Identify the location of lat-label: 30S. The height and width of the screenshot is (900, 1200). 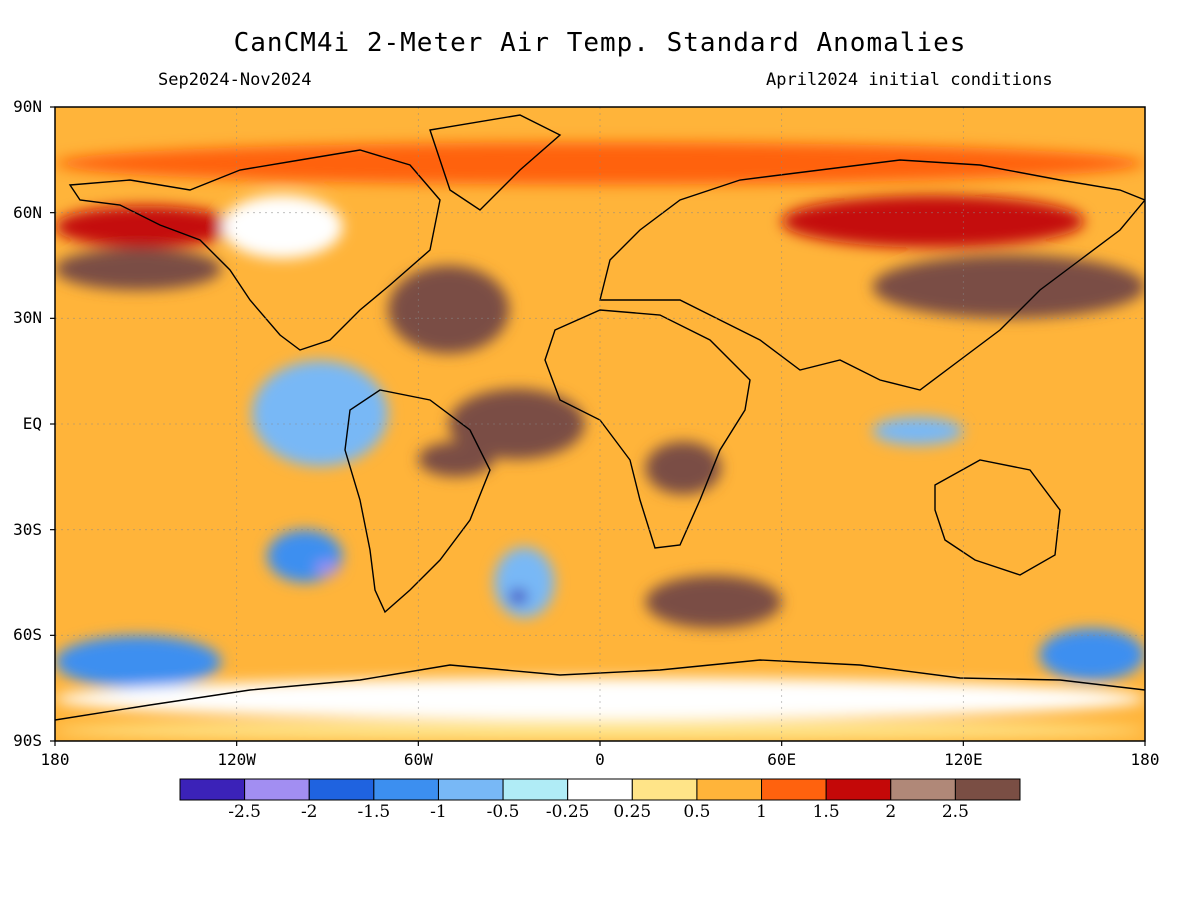
(27, 529).